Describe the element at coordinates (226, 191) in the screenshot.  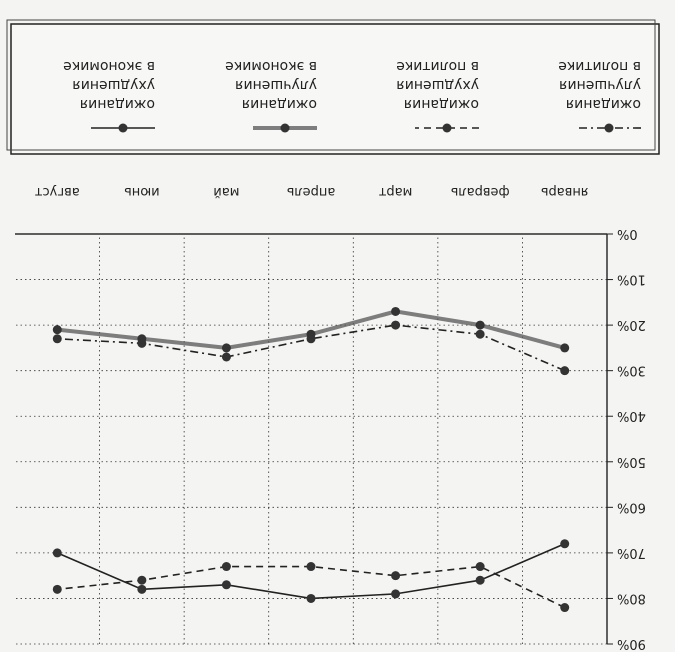
I see `x-tick-label: май` at that location.